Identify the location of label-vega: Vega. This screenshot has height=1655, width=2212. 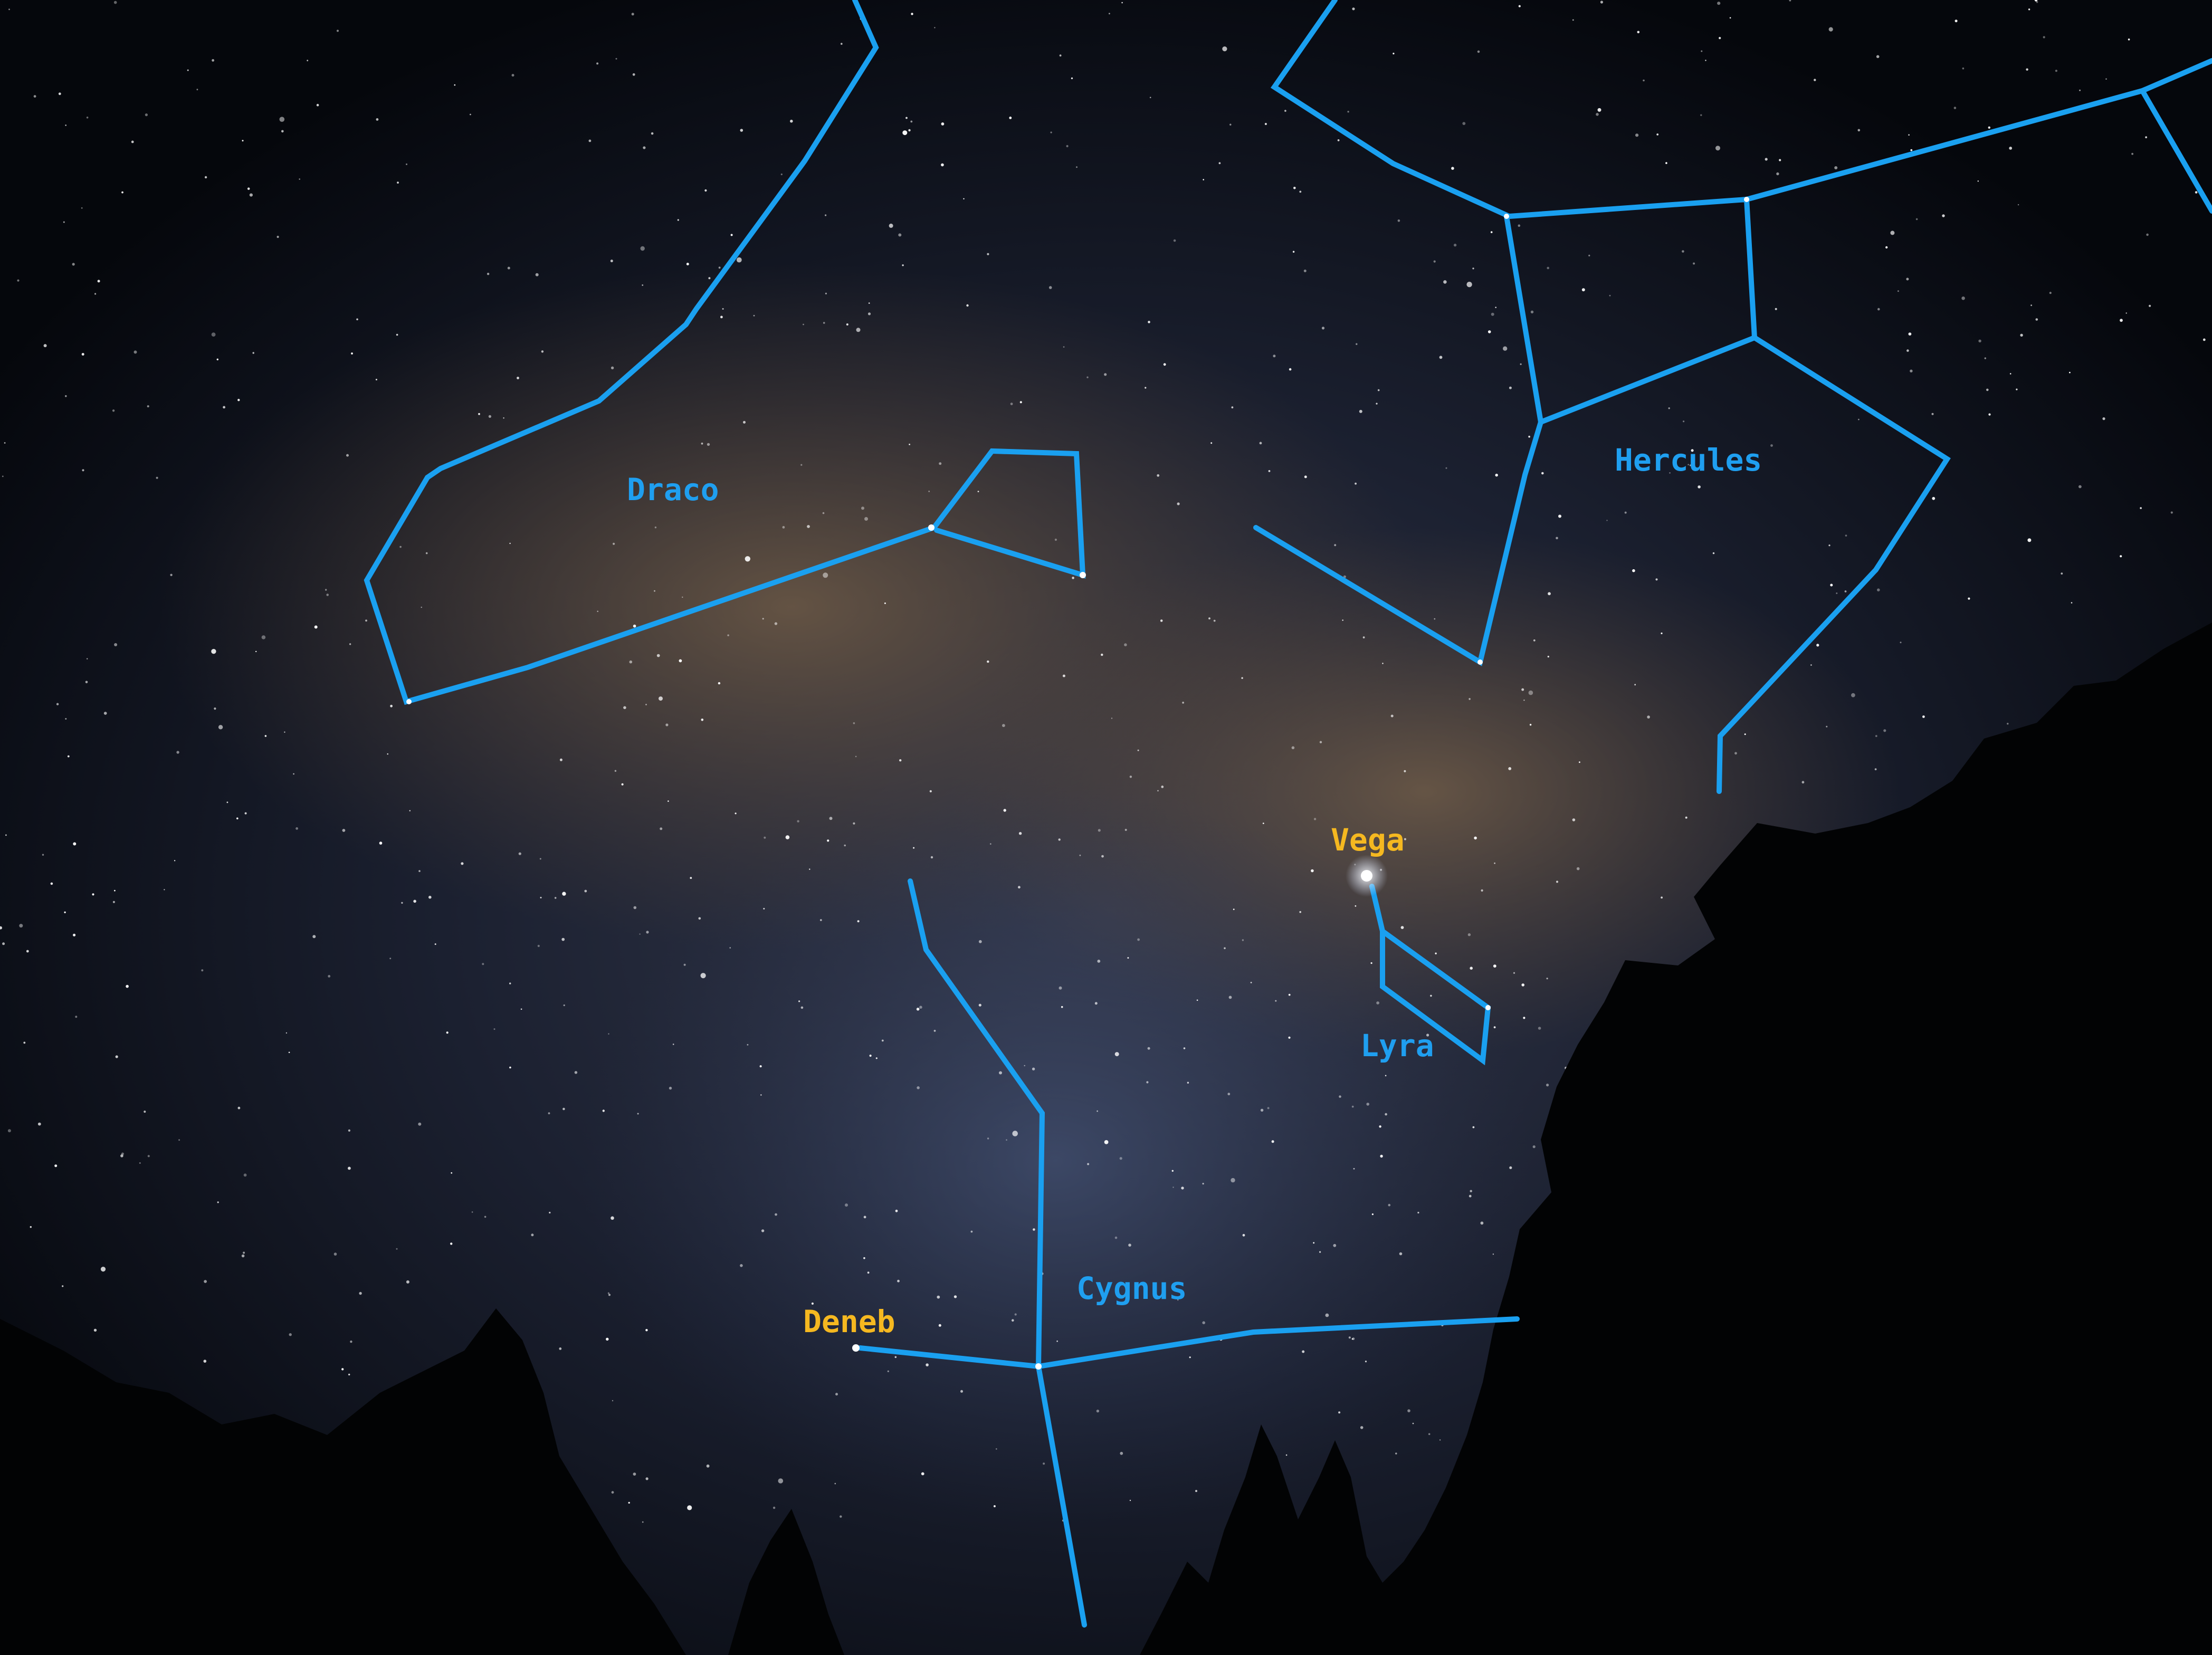
(1368, 840).